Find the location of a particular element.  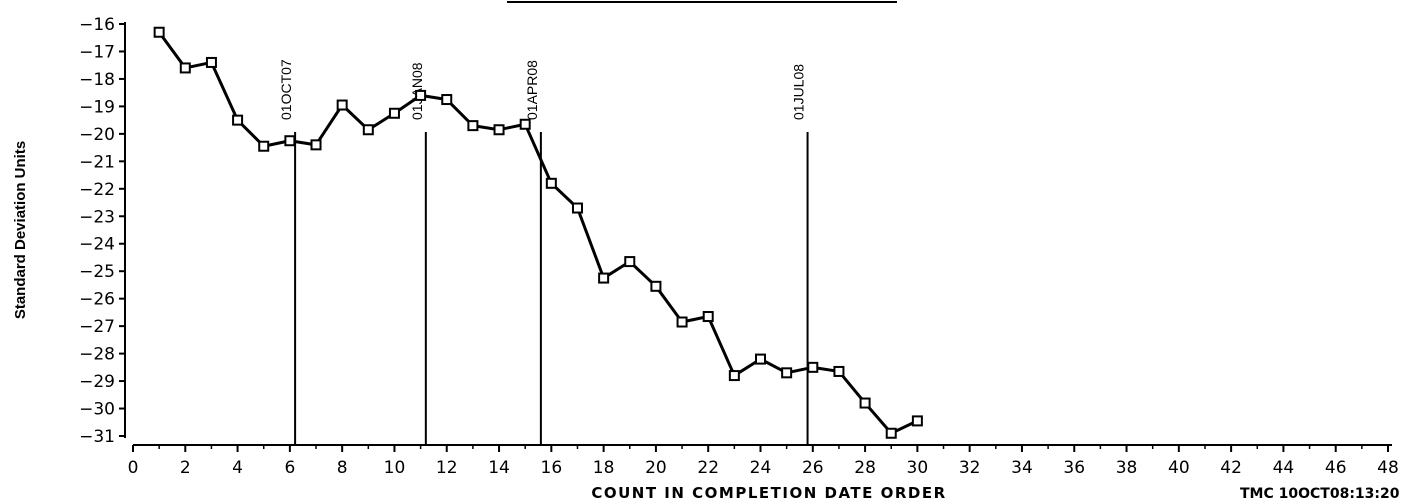

reference-line-label: 01APR08 is located at coordinates (532, 90).